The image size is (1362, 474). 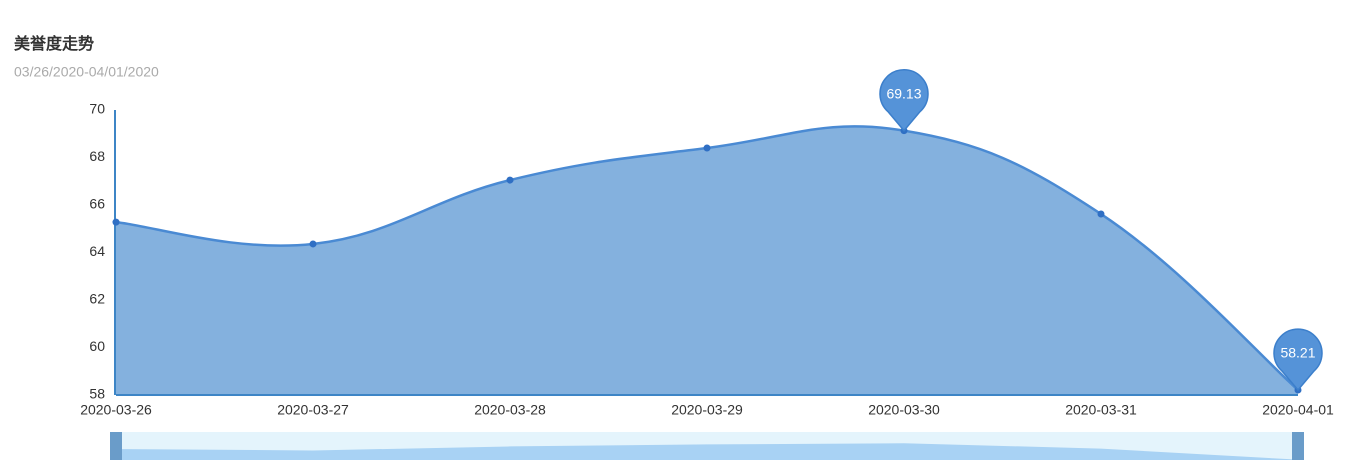 I want to click on x-tick-label: 2020-03-26, so click(x=116, y=410).